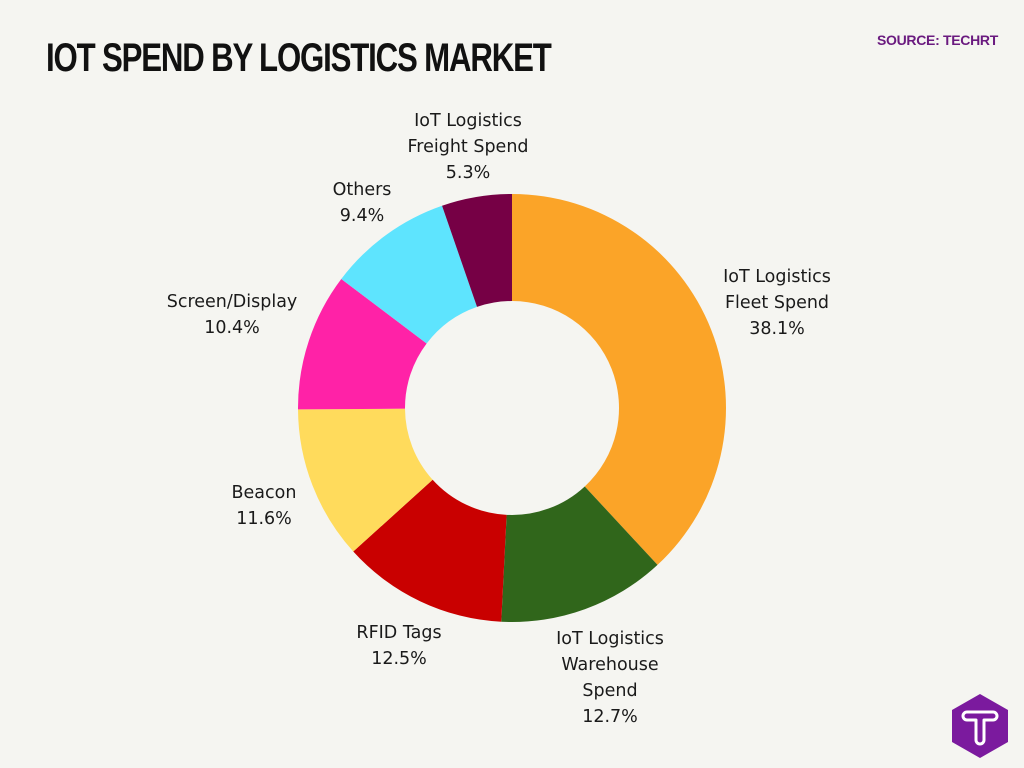 Image resolution: width=1024 pixels, height=768 pixels. Describe the element at coordinates (937, 40) in the screenshot. I see `source-label: SOURCE: TECHRT` at that location.